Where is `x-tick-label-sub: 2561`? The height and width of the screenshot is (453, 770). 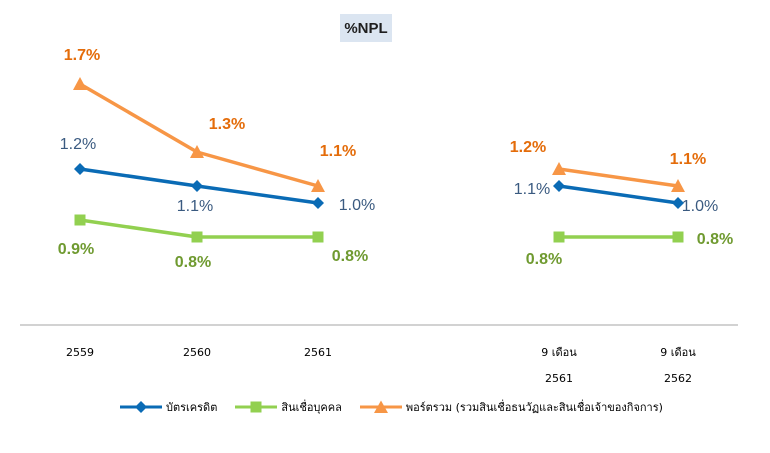
x-tick-label-sub: 2561 is located at coordinates (559, 378).